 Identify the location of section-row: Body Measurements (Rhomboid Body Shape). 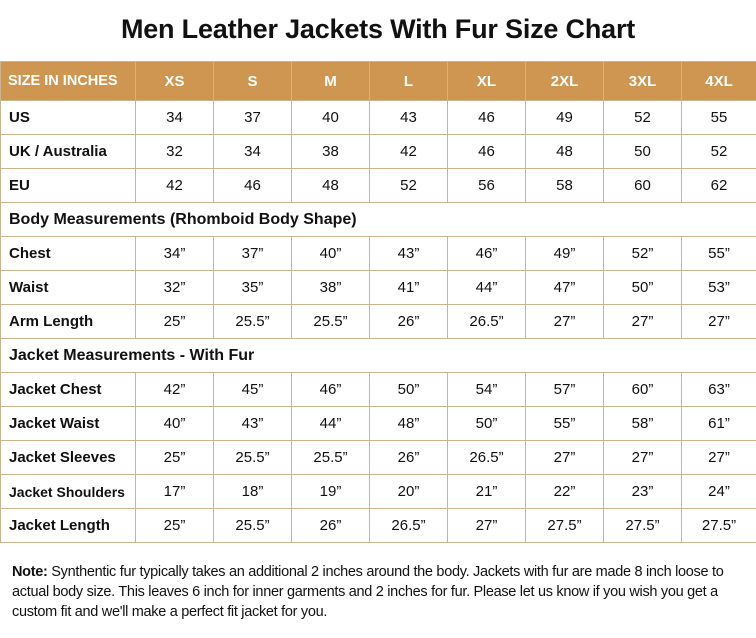
(378, 219).